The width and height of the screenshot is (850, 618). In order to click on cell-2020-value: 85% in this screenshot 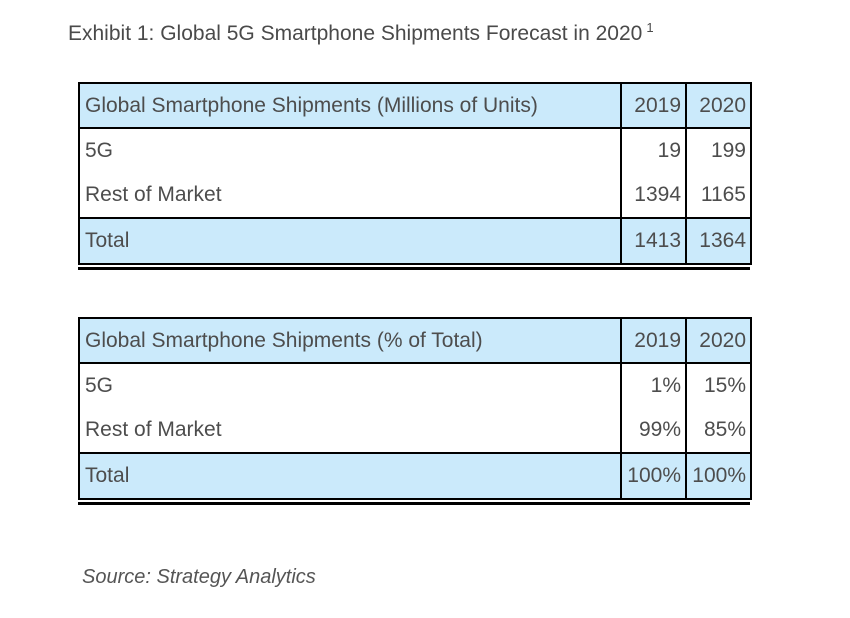, I will do `click(718, 430)`.